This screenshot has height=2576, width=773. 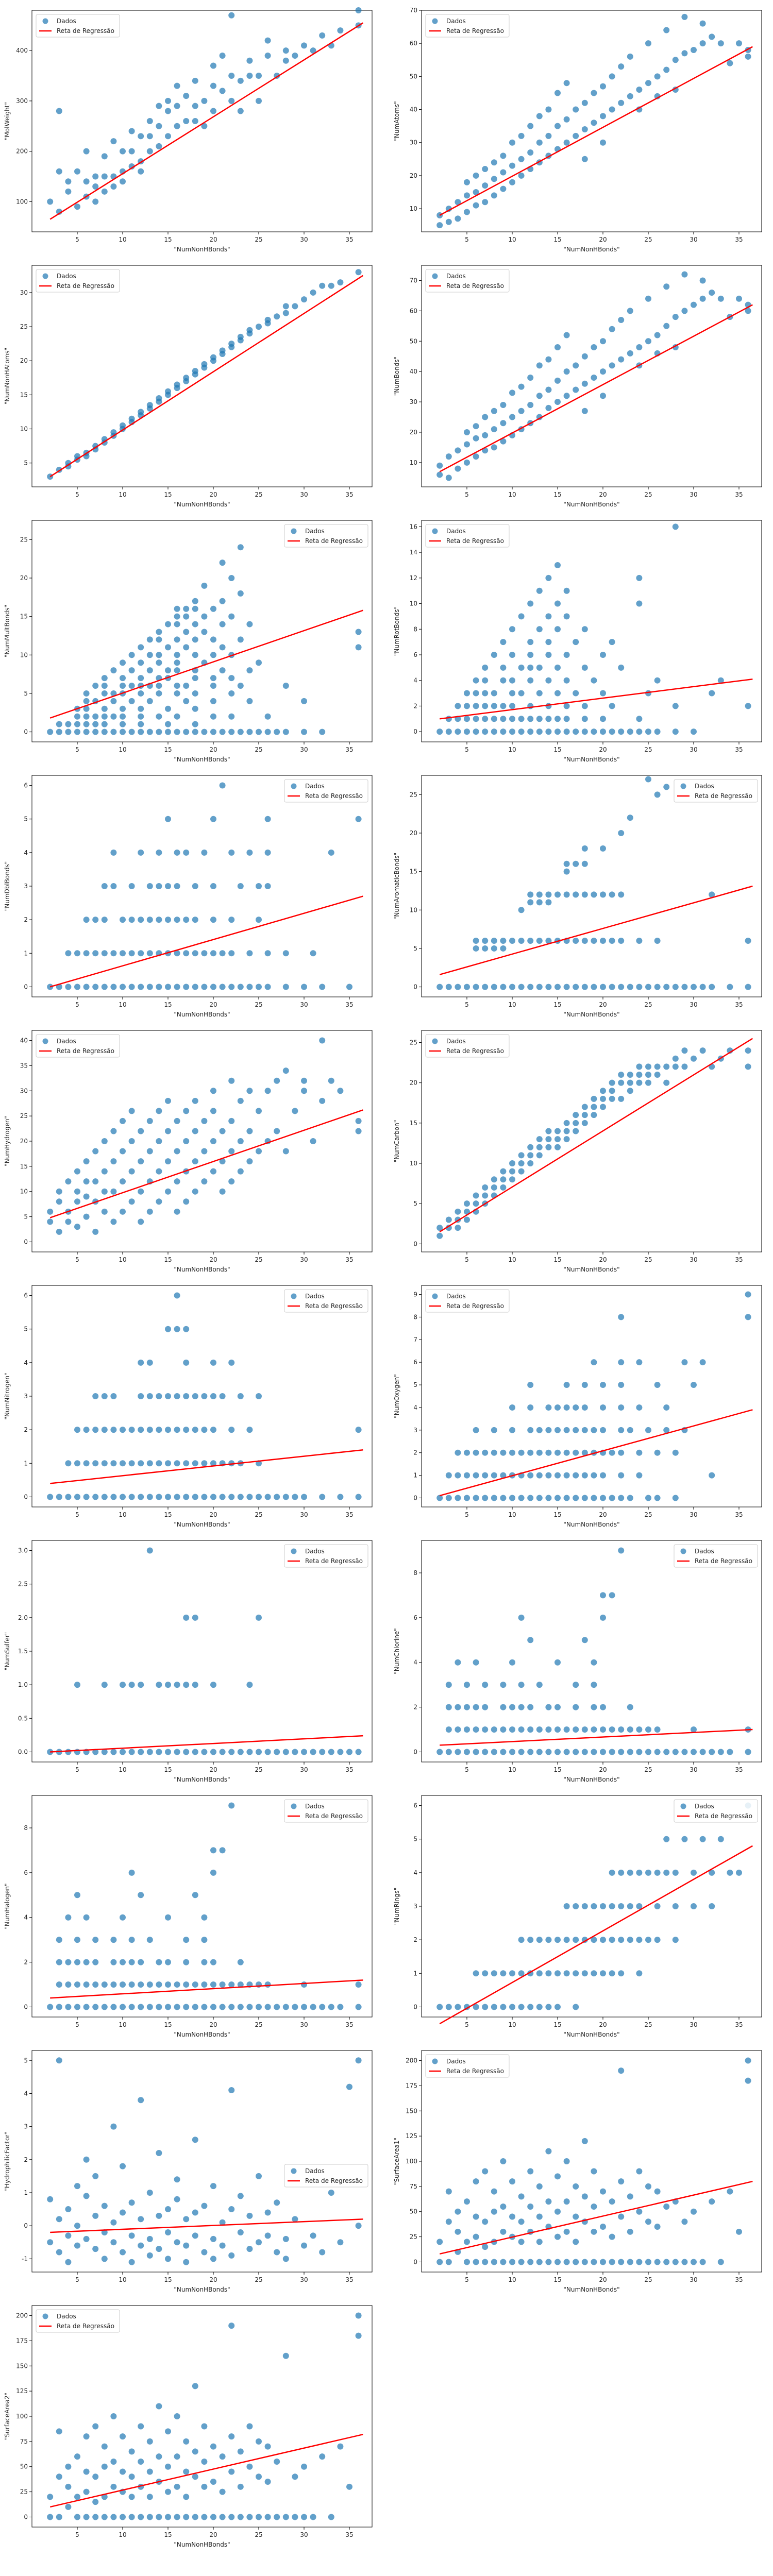 I want to click on y-tick-label: 16, so click(x=413, y=526).